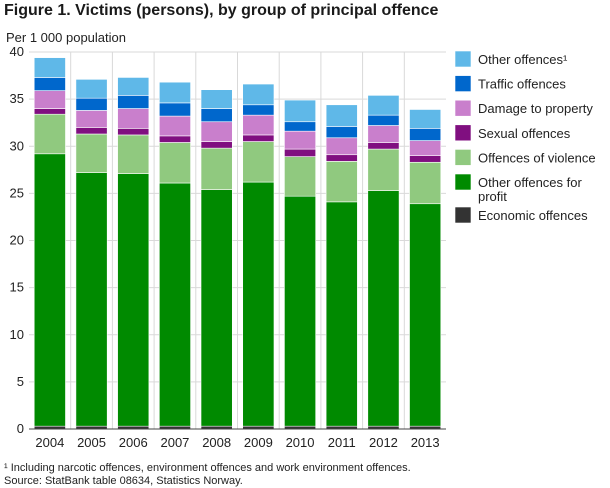  Describe the element at coordinates (133, 442) in the screenshot. I see `x-tick-label: 2006` at that location.